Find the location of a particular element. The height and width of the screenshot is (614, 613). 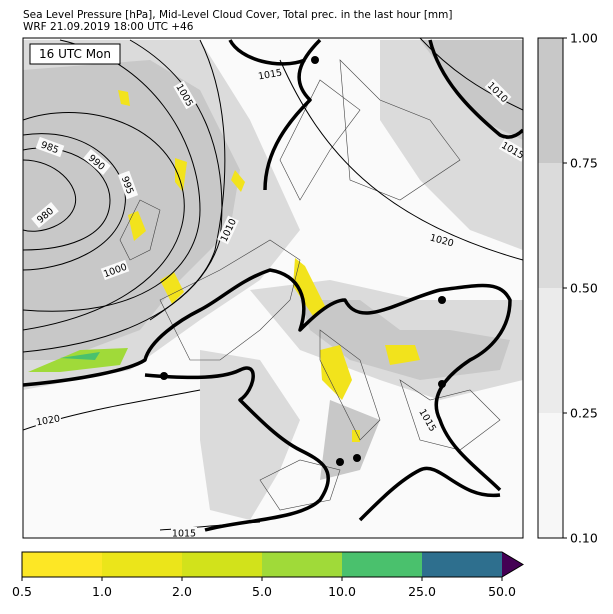

cloud-tick-label: 1.00 is located at coordinates (584, 38).